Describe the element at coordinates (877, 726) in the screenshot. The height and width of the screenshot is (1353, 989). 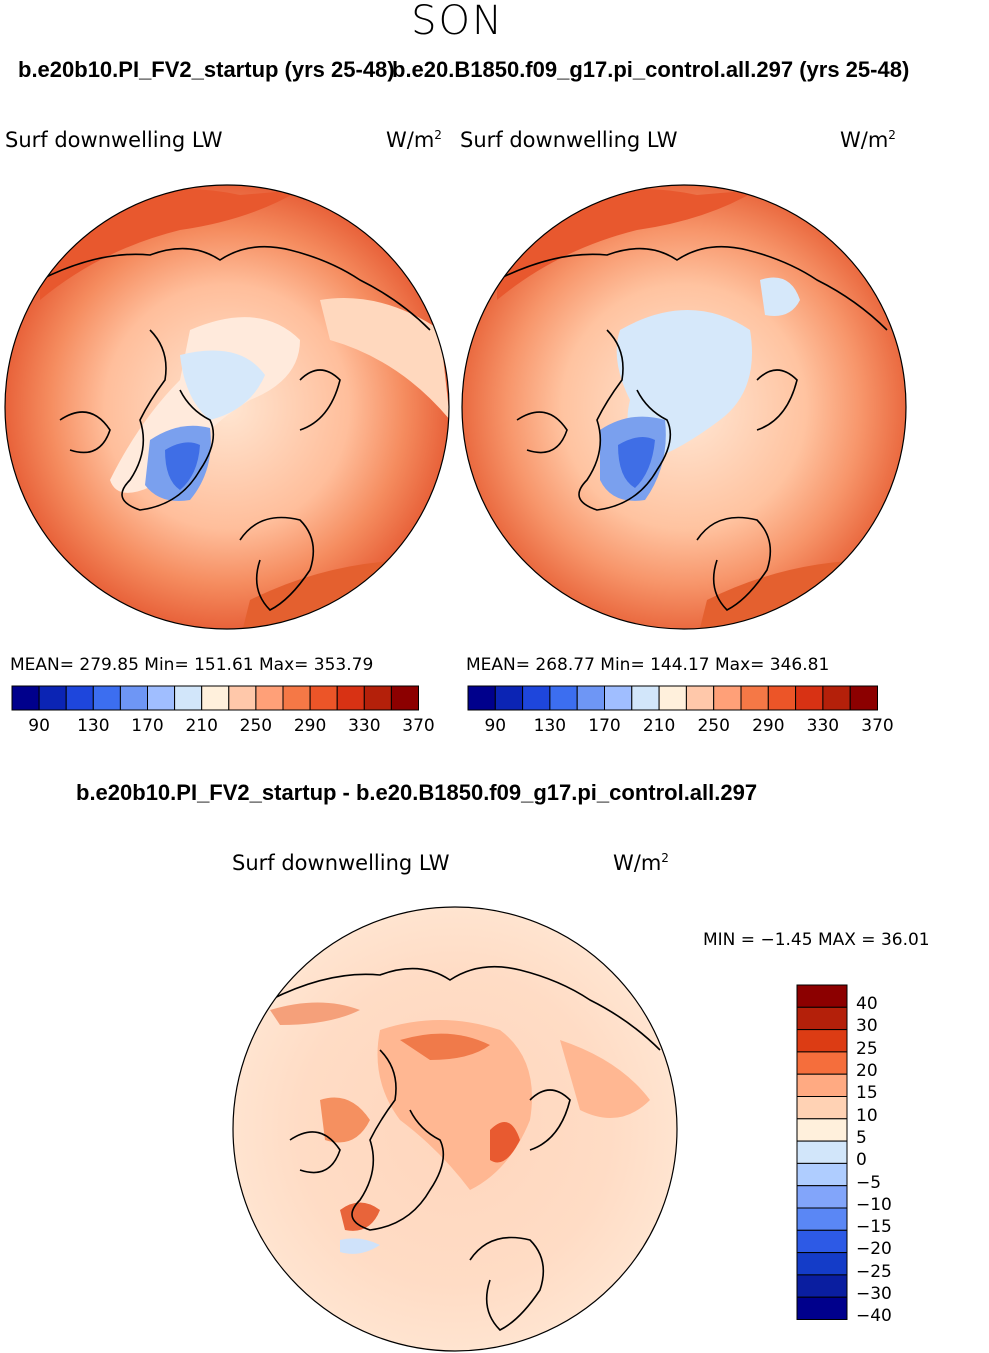
I see `right-colorbar-tick-label: 370` at that location.